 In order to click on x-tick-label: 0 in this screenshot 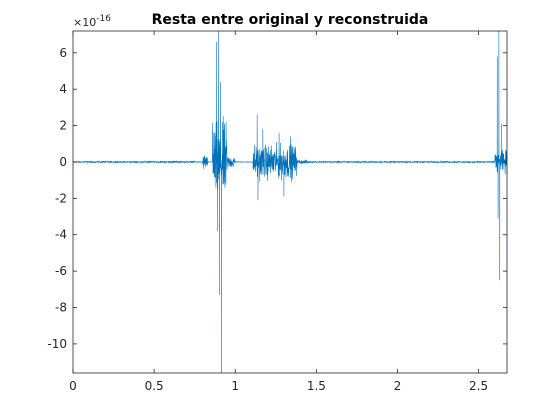, I will do `click(73, 386)`.